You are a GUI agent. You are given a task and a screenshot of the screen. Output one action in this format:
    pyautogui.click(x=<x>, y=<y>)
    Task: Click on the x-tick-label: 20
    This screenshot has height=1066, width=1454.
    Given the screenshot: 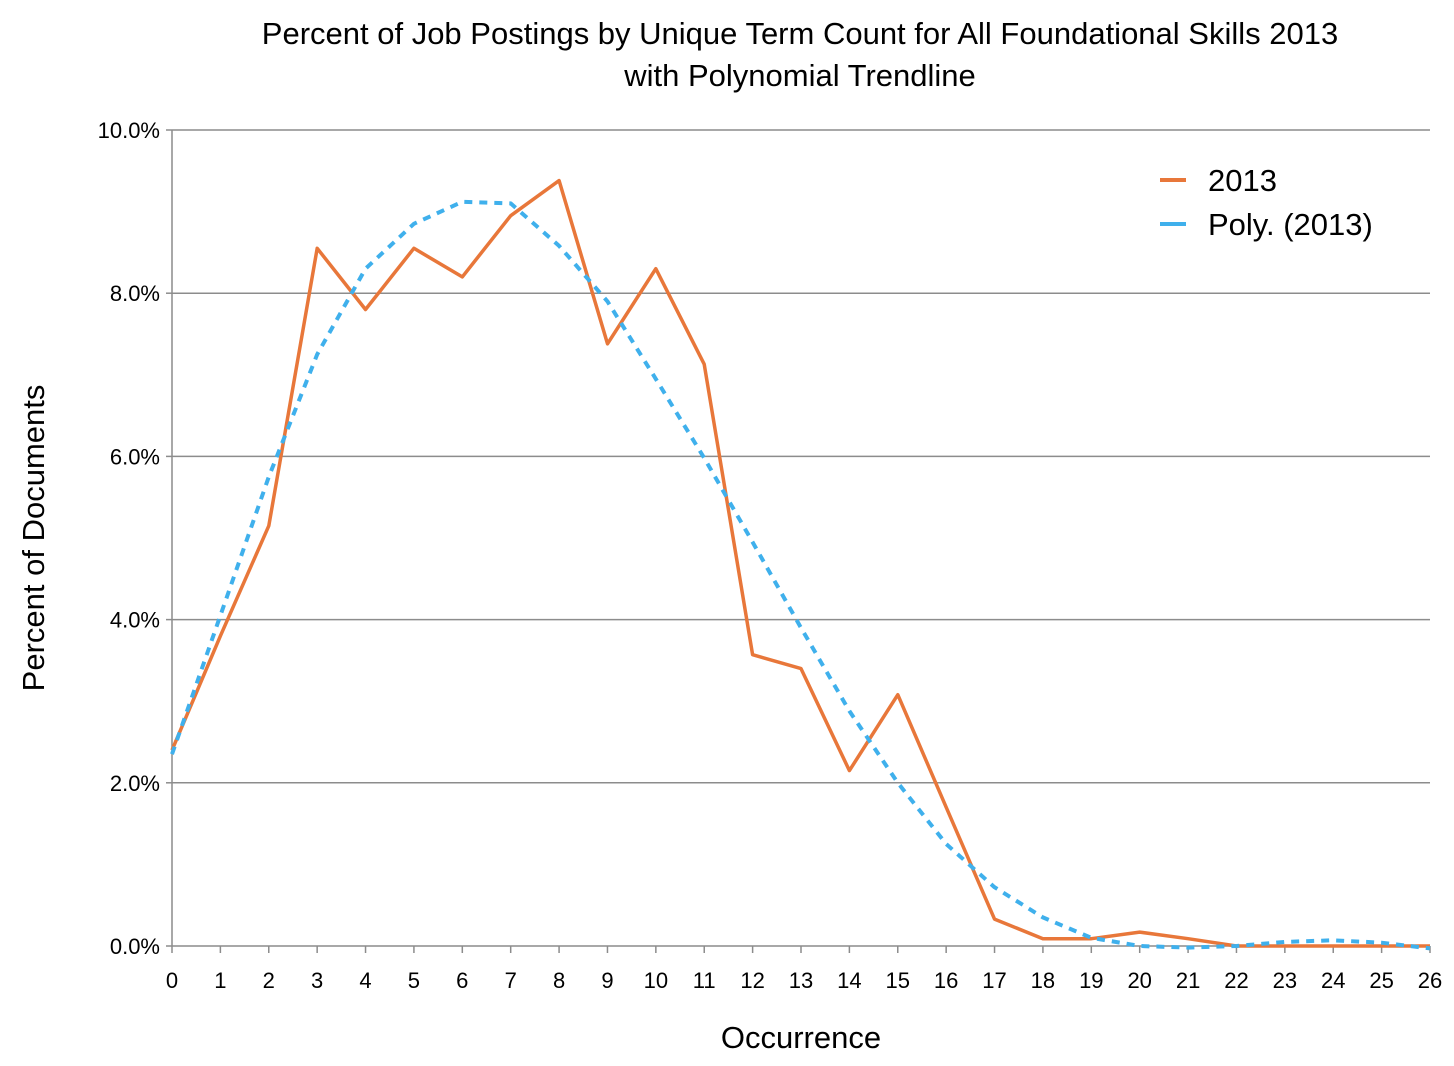 What is the action you would take?
    pyautogui.click(x=1139, y=980)
    